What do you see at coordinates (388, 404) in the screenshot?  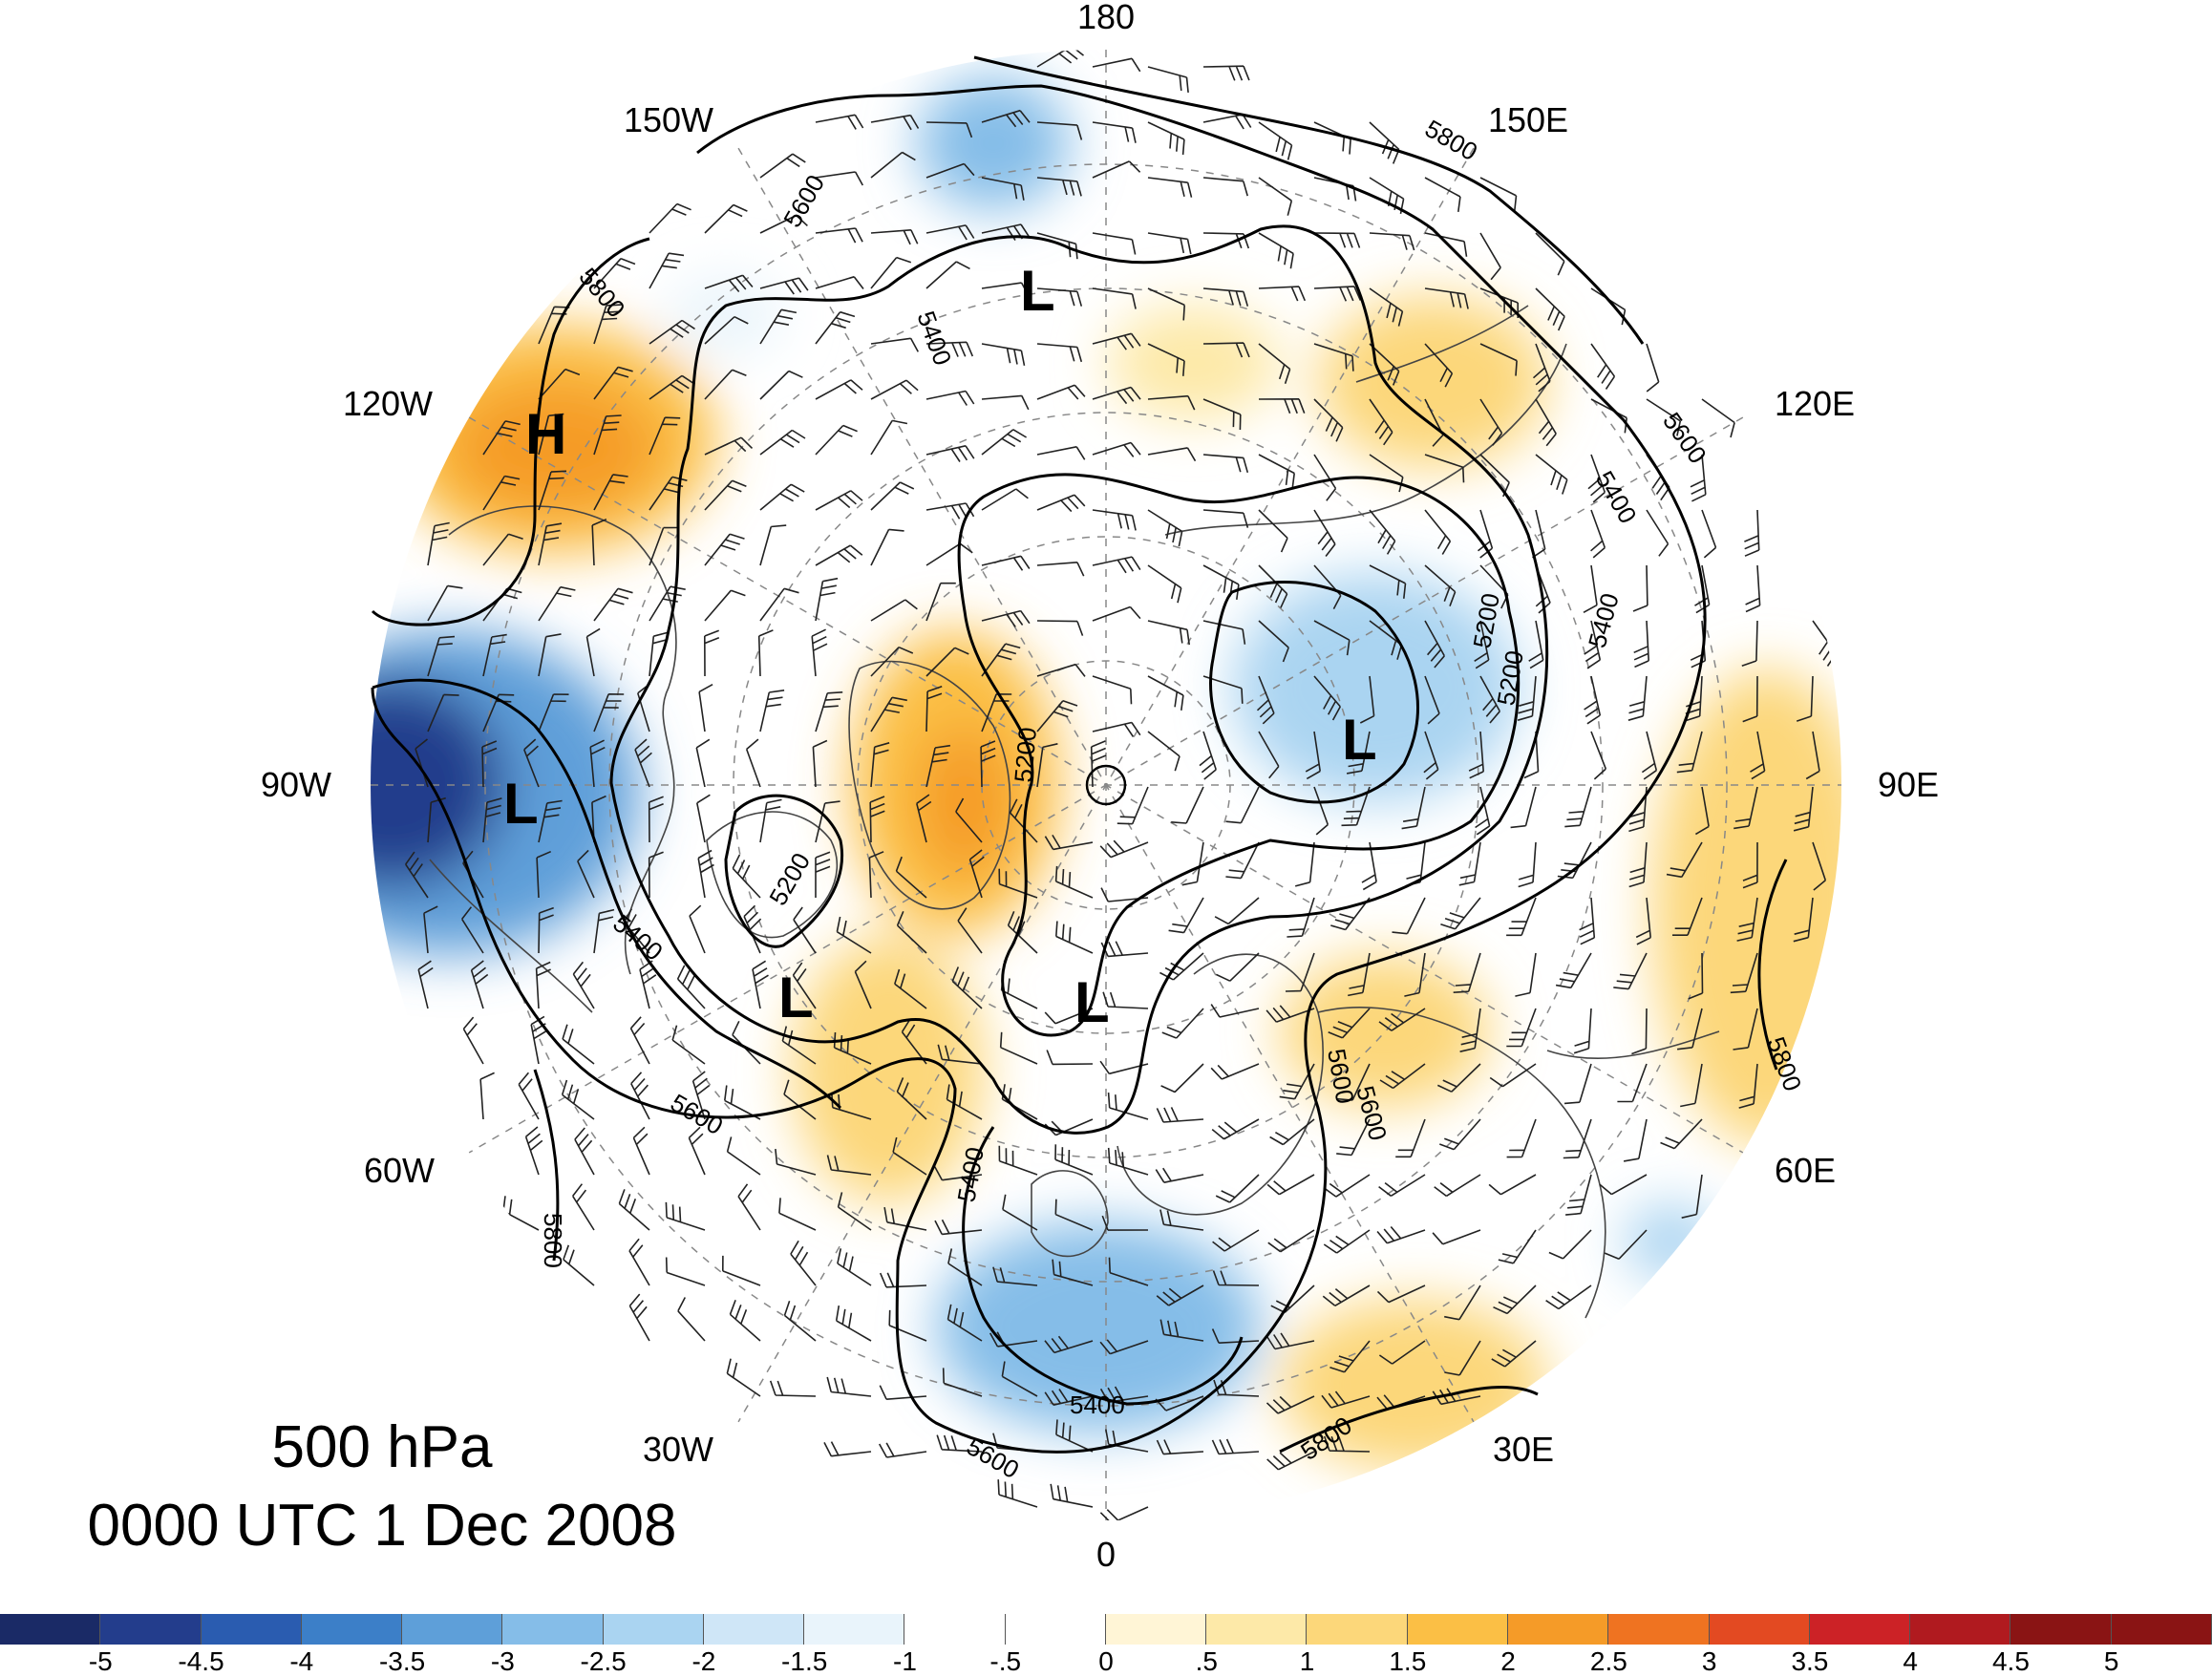 I see `lon-label-120w: 120W` at bounding box center [388, 404].